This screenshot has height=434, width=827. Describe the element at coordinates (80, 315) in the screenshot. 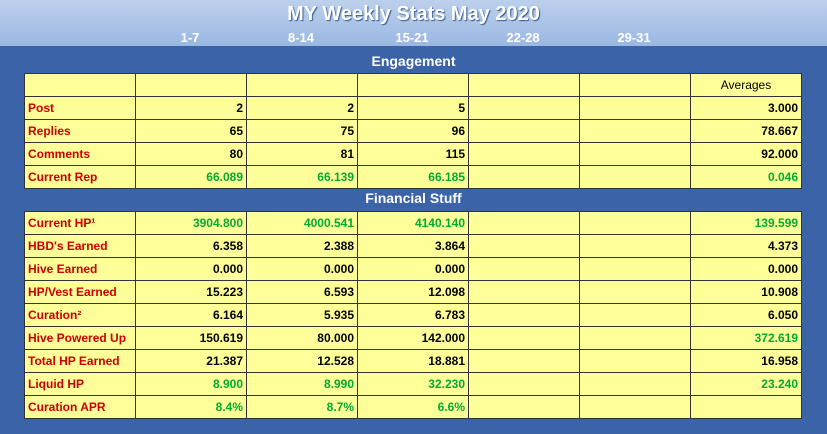

I see `row-label: Curation²` at that location.